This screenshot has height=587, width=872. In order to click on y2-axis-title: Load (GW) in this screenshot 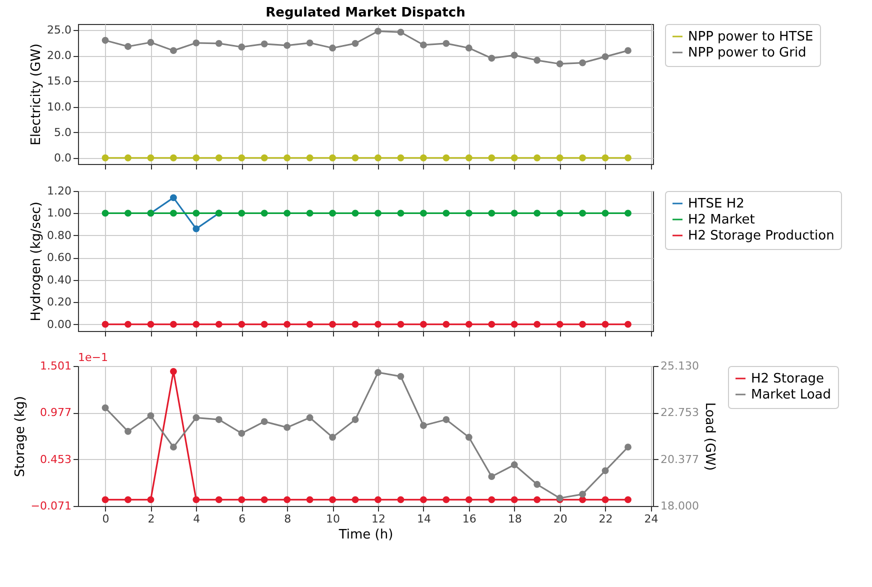, I will do `click(709, 436)`.